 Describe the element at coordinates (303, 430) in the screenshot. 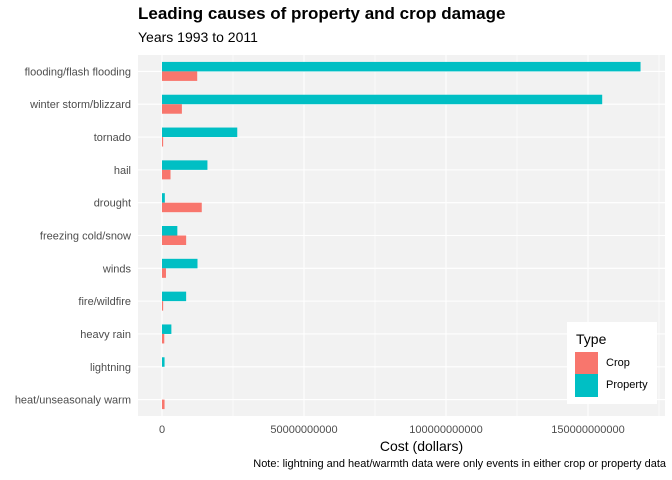

I see `x-tick-label: 50000000000` at that location.